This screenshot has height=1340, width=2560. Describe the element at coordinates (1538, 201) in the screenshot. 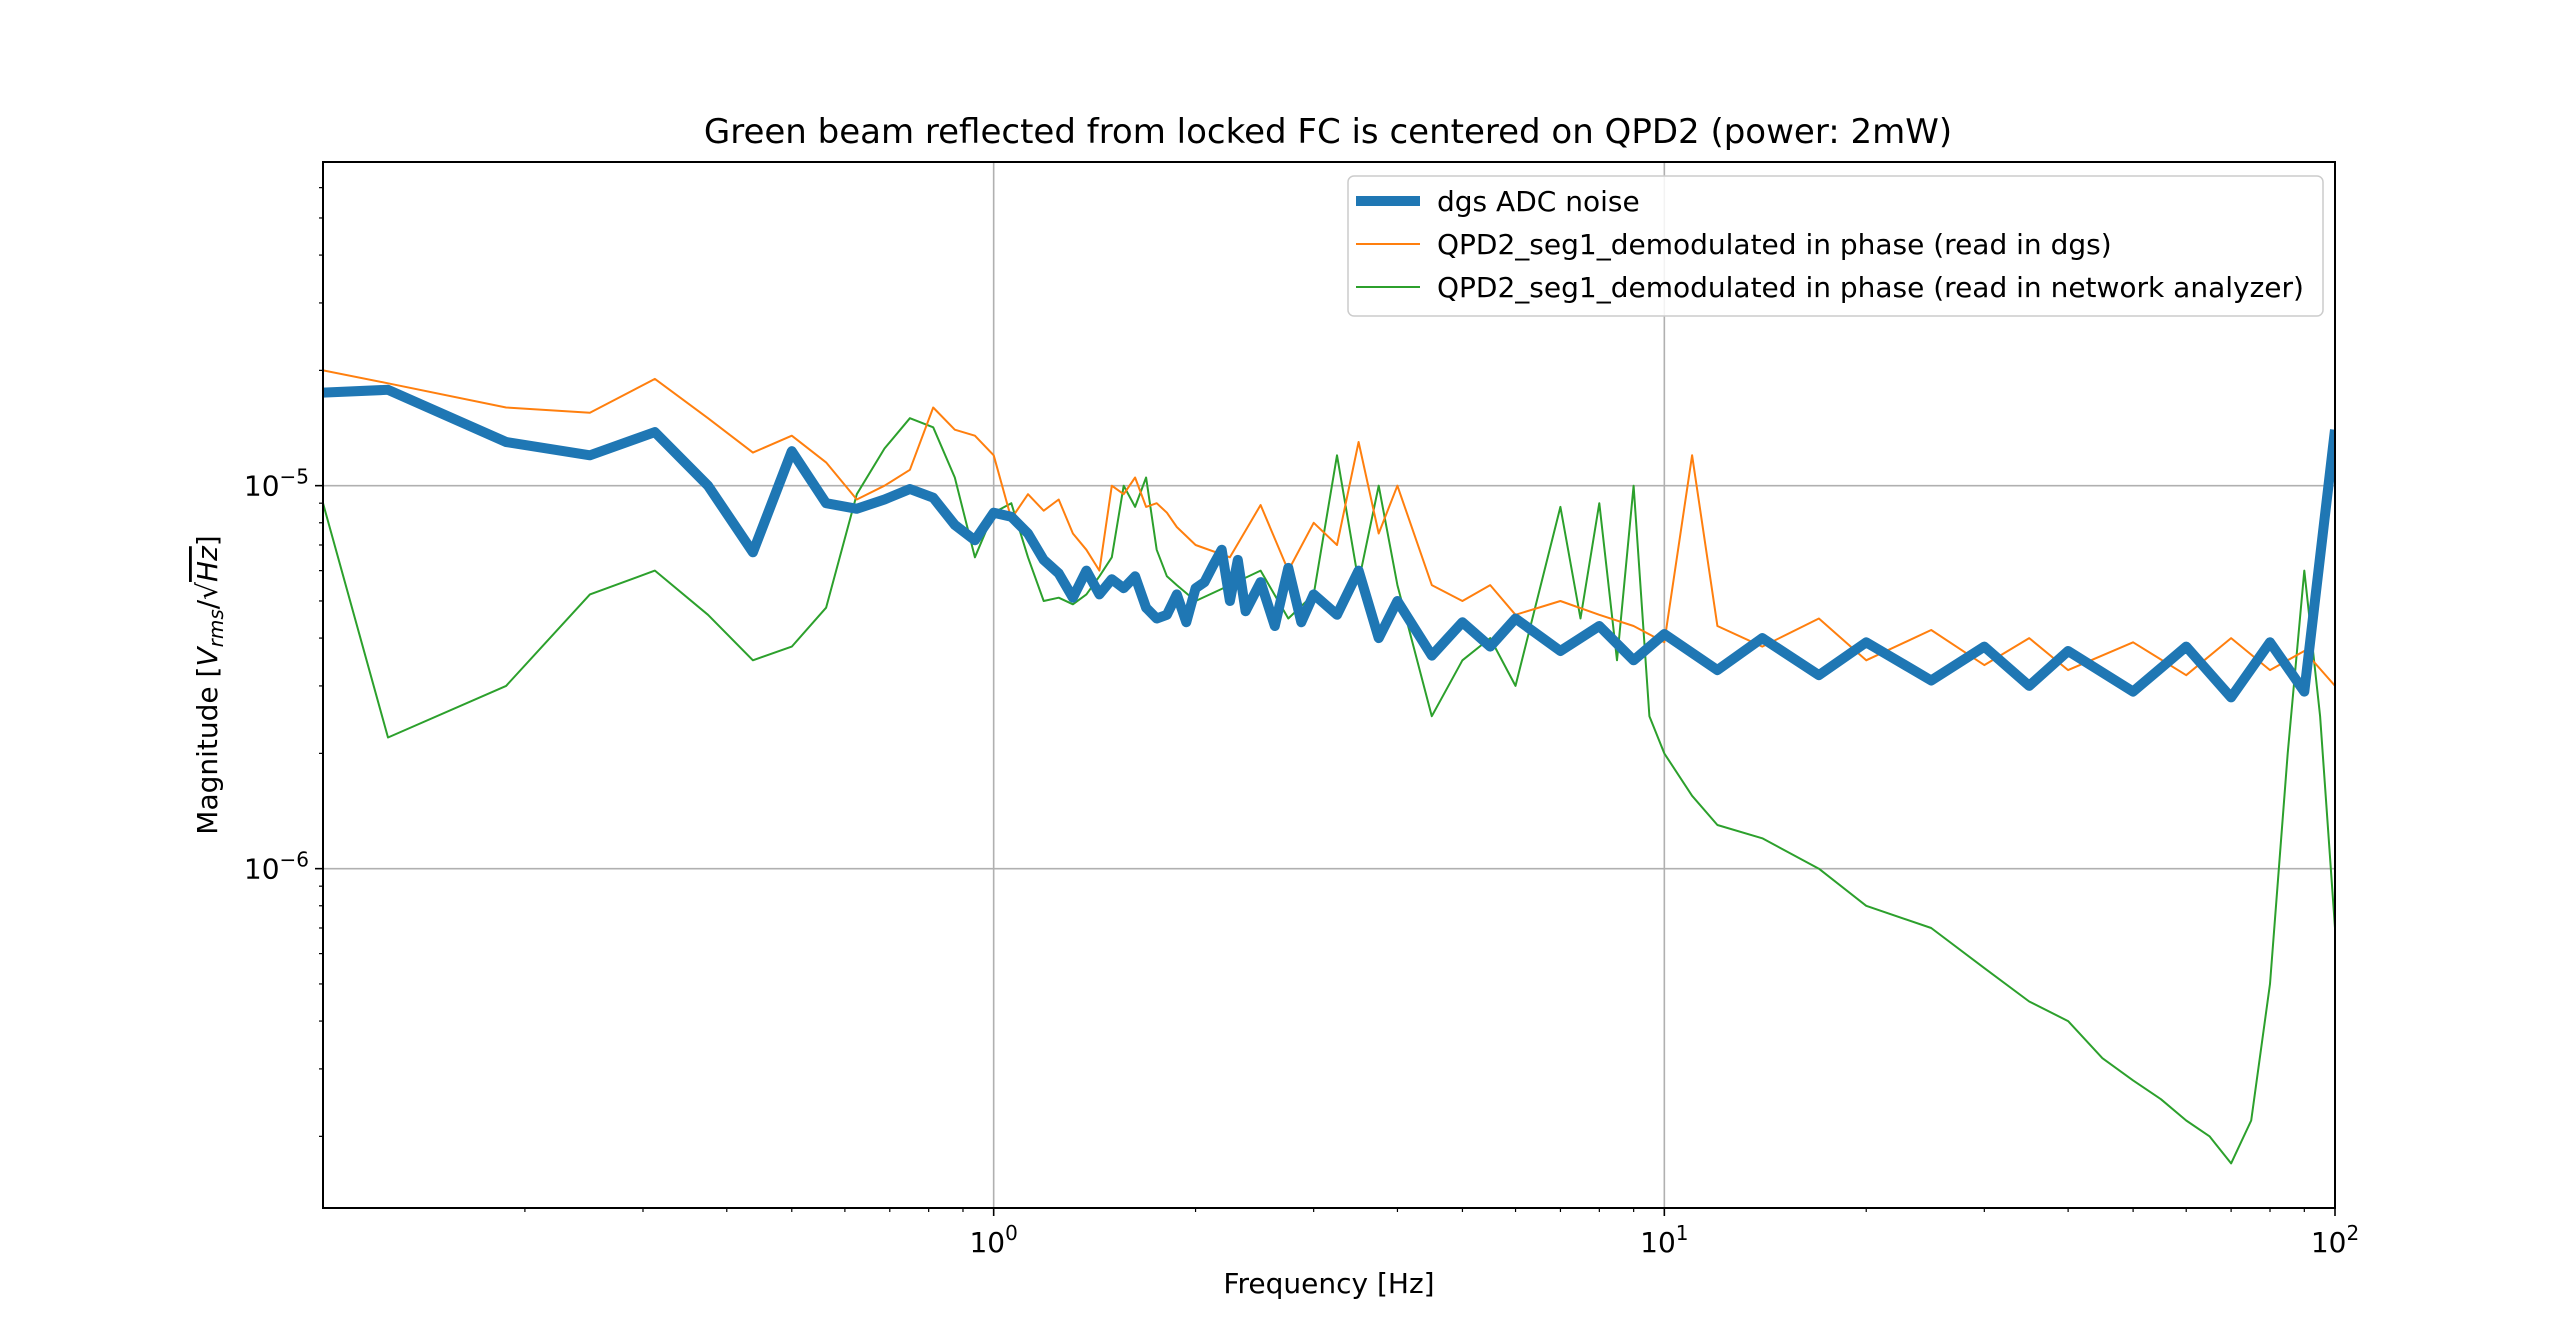

I see `legend-label-dgs-adc-noise: dgs ADC noise` at that location.